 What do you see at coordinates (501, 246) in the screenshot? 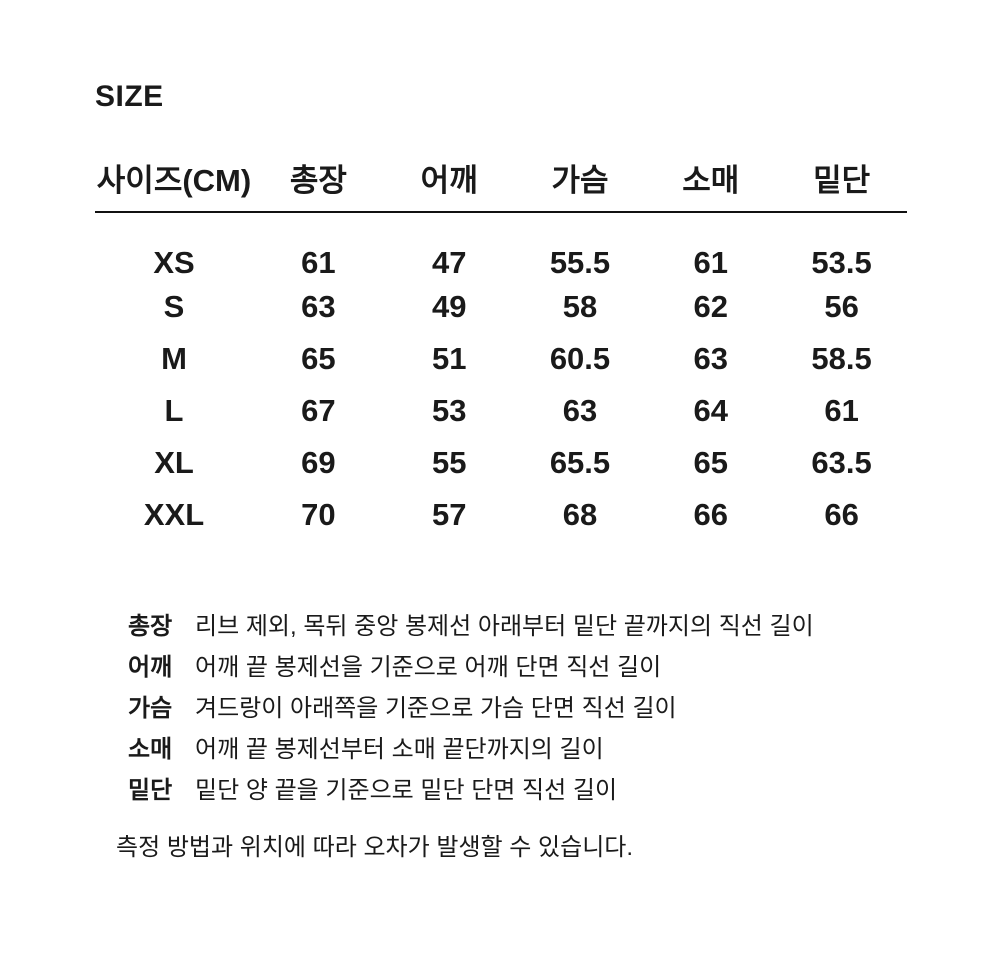
I see `table-row-xs: XS 61 47 55.5 61 53.5` at bounding box center [501, 246].